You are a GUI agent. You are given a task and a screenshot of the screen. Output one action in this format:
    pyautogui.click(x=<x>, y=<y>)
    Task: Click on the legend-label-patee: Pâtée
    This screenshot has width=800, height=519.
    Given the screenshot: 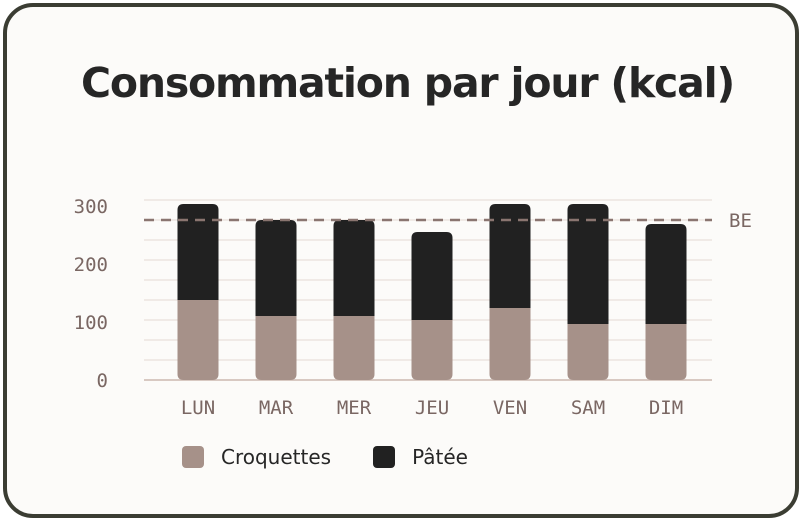 What is the action you would take?
    pyautogui.click(x=440, y=457)
    